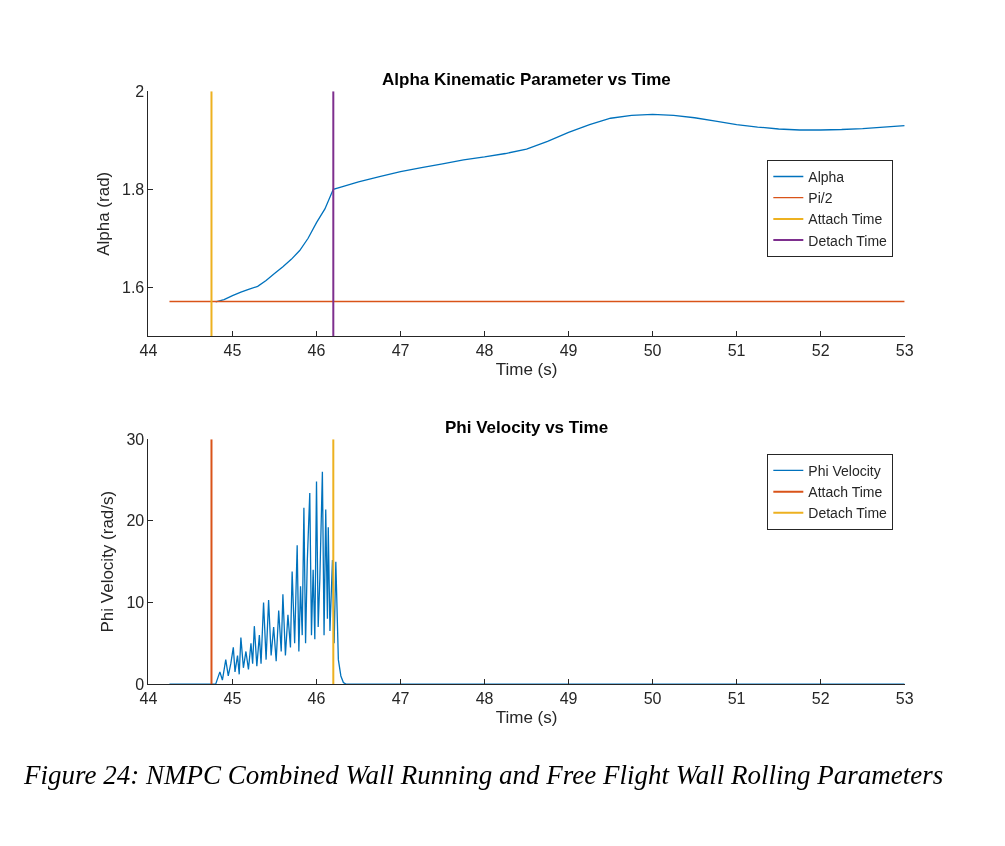 Image resolution: width=1005 pixels, height=846 pixels. I want to click on y-tick-label: 0, so click(140, 684).